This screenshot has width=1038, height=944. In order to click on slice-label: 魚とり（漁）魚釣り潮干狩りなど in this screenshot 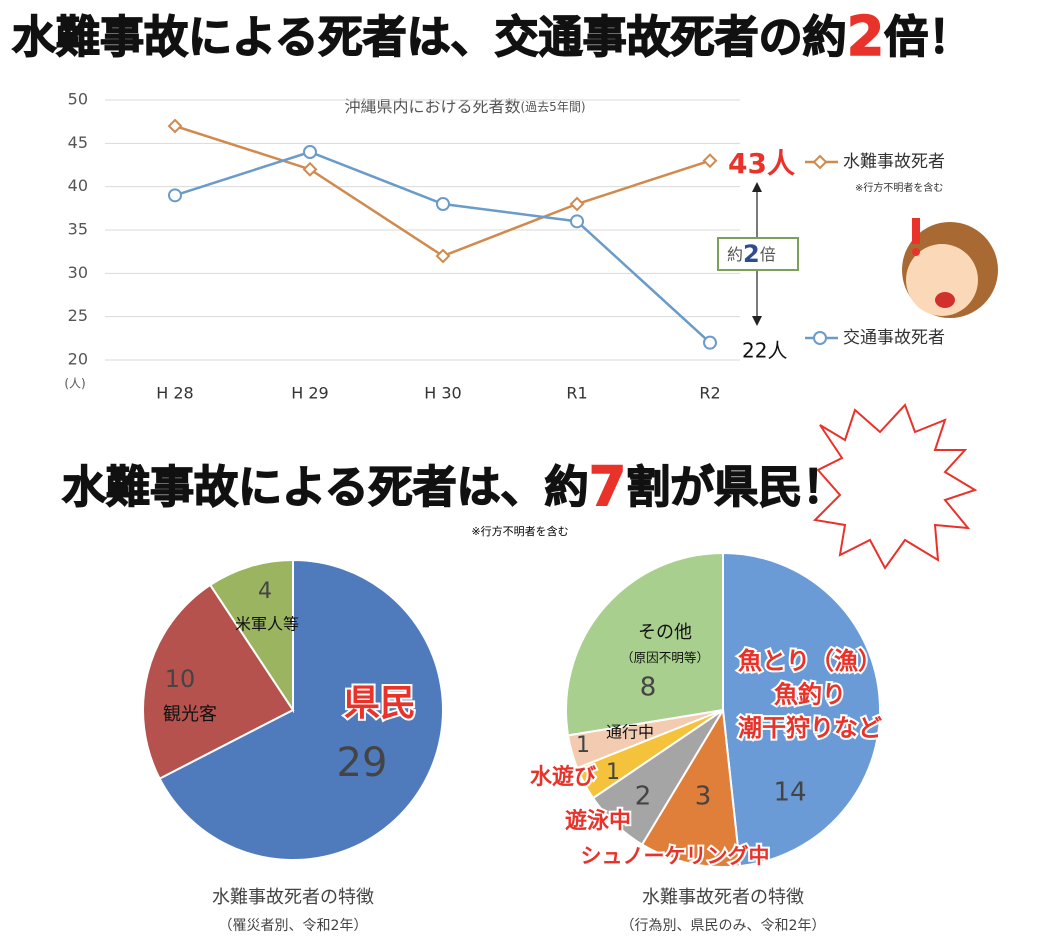, I will do `click(810, 694)`.